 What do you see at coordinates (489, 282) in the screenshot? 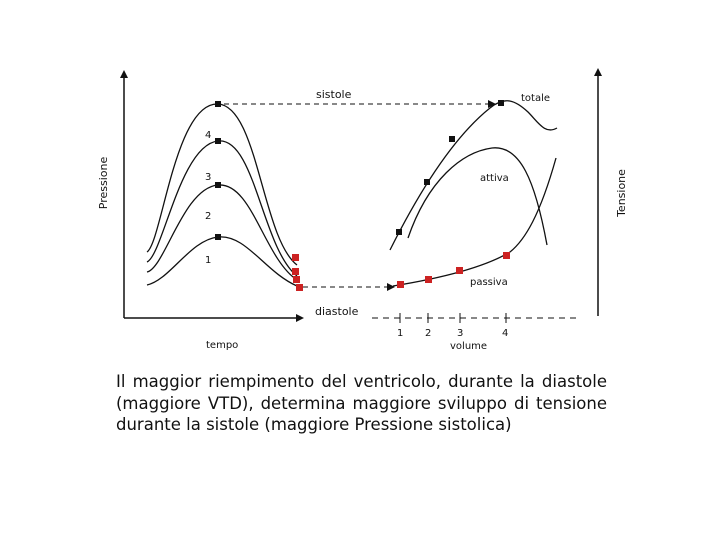
I see `passive-curve-label: passiva` at bounding box center [489, 282].